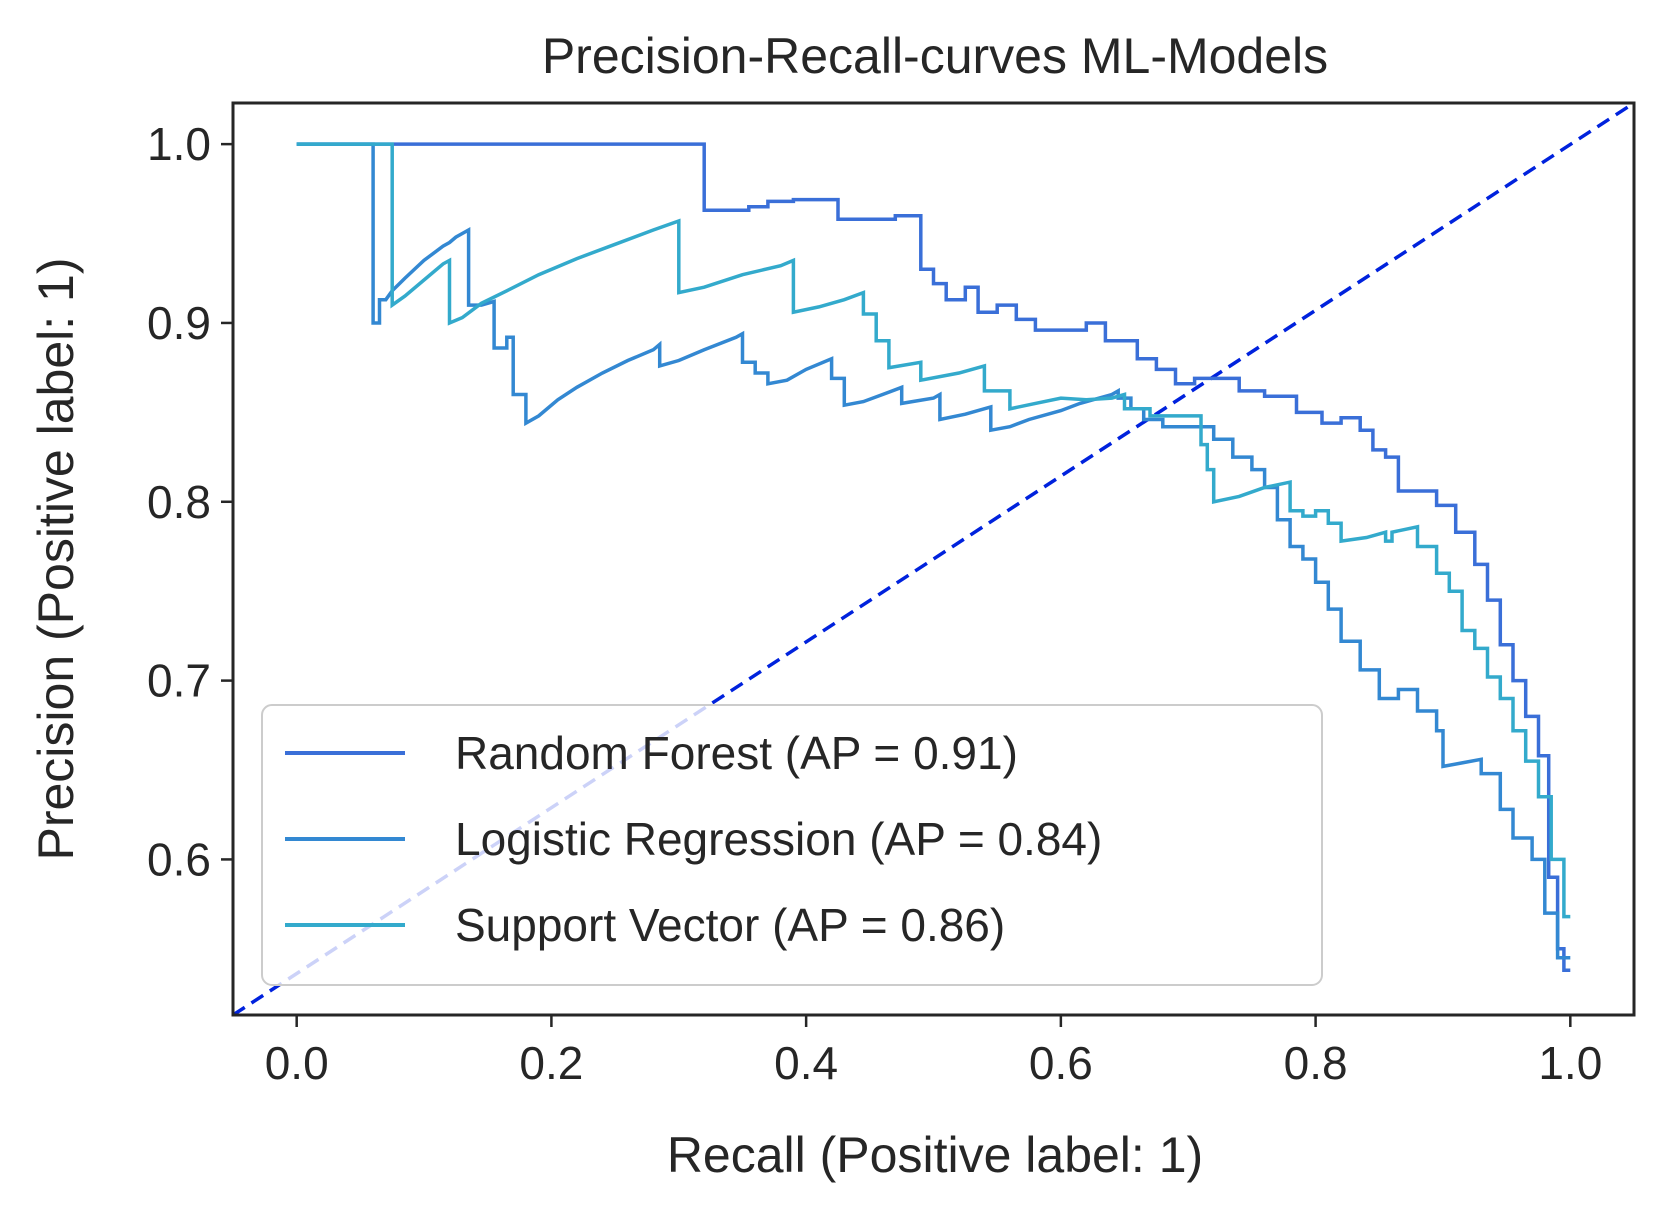 This screenshot has height=1211, width=1656. What do you see at coordinates (56, 558) in the screenshot?
I see `y-axis-label: Precision (Positive label: 1)` at bounding box center [56, 558].